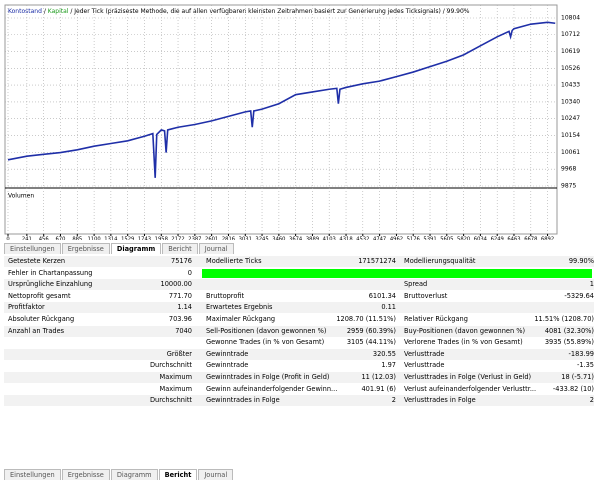  I want to click on table-cell: Sell-Positionen (davon gewonnen %), so click(266, 330).